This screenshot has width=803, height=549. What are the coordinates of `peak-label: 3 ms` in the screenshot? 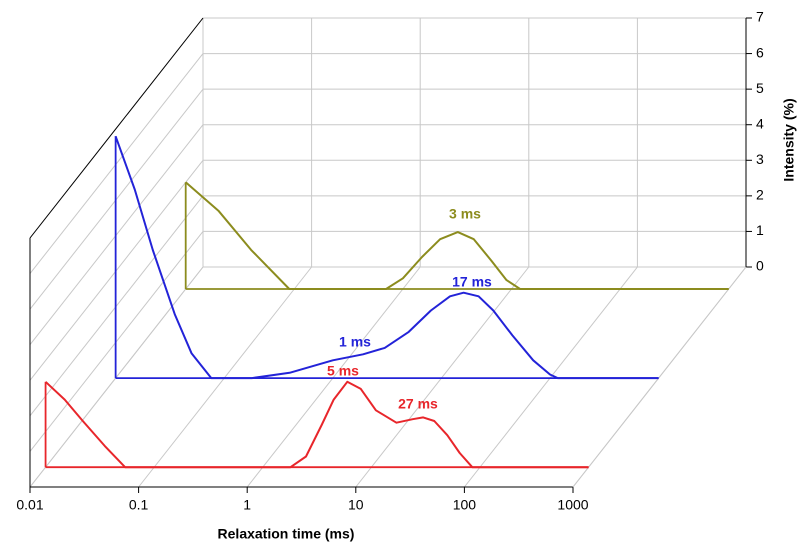 It's located at (465, 214).